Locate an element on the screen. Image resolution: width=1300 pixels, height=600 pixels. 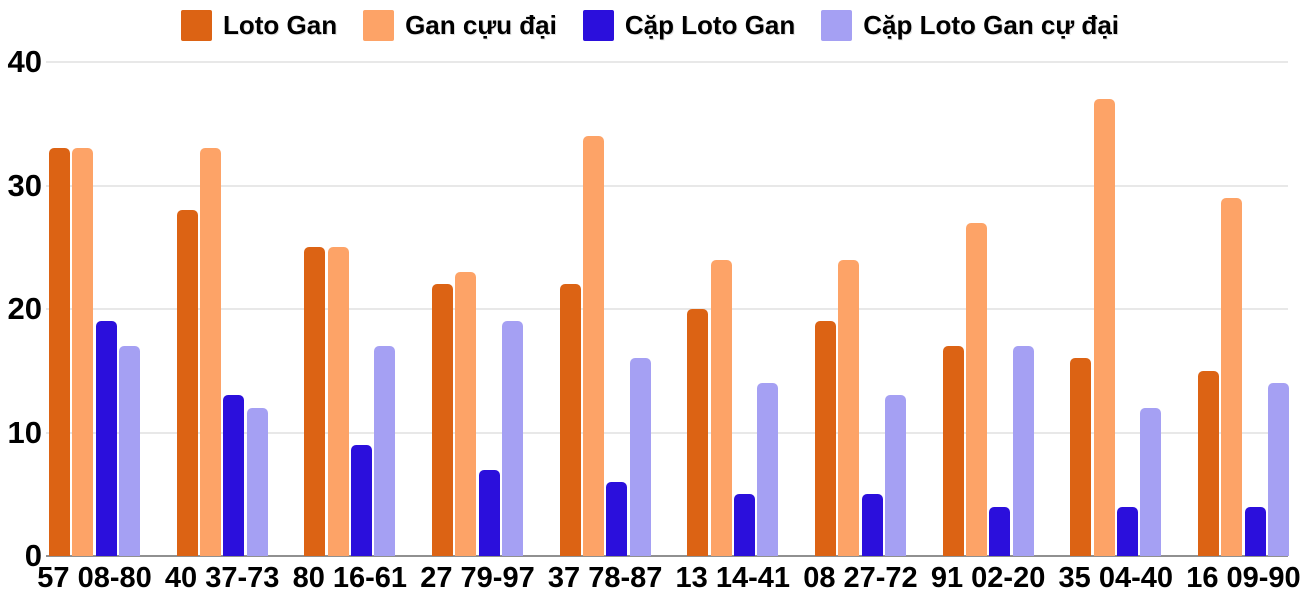
x-axis-category-label: 16 09-90 is located at coordinates (1243, 578).